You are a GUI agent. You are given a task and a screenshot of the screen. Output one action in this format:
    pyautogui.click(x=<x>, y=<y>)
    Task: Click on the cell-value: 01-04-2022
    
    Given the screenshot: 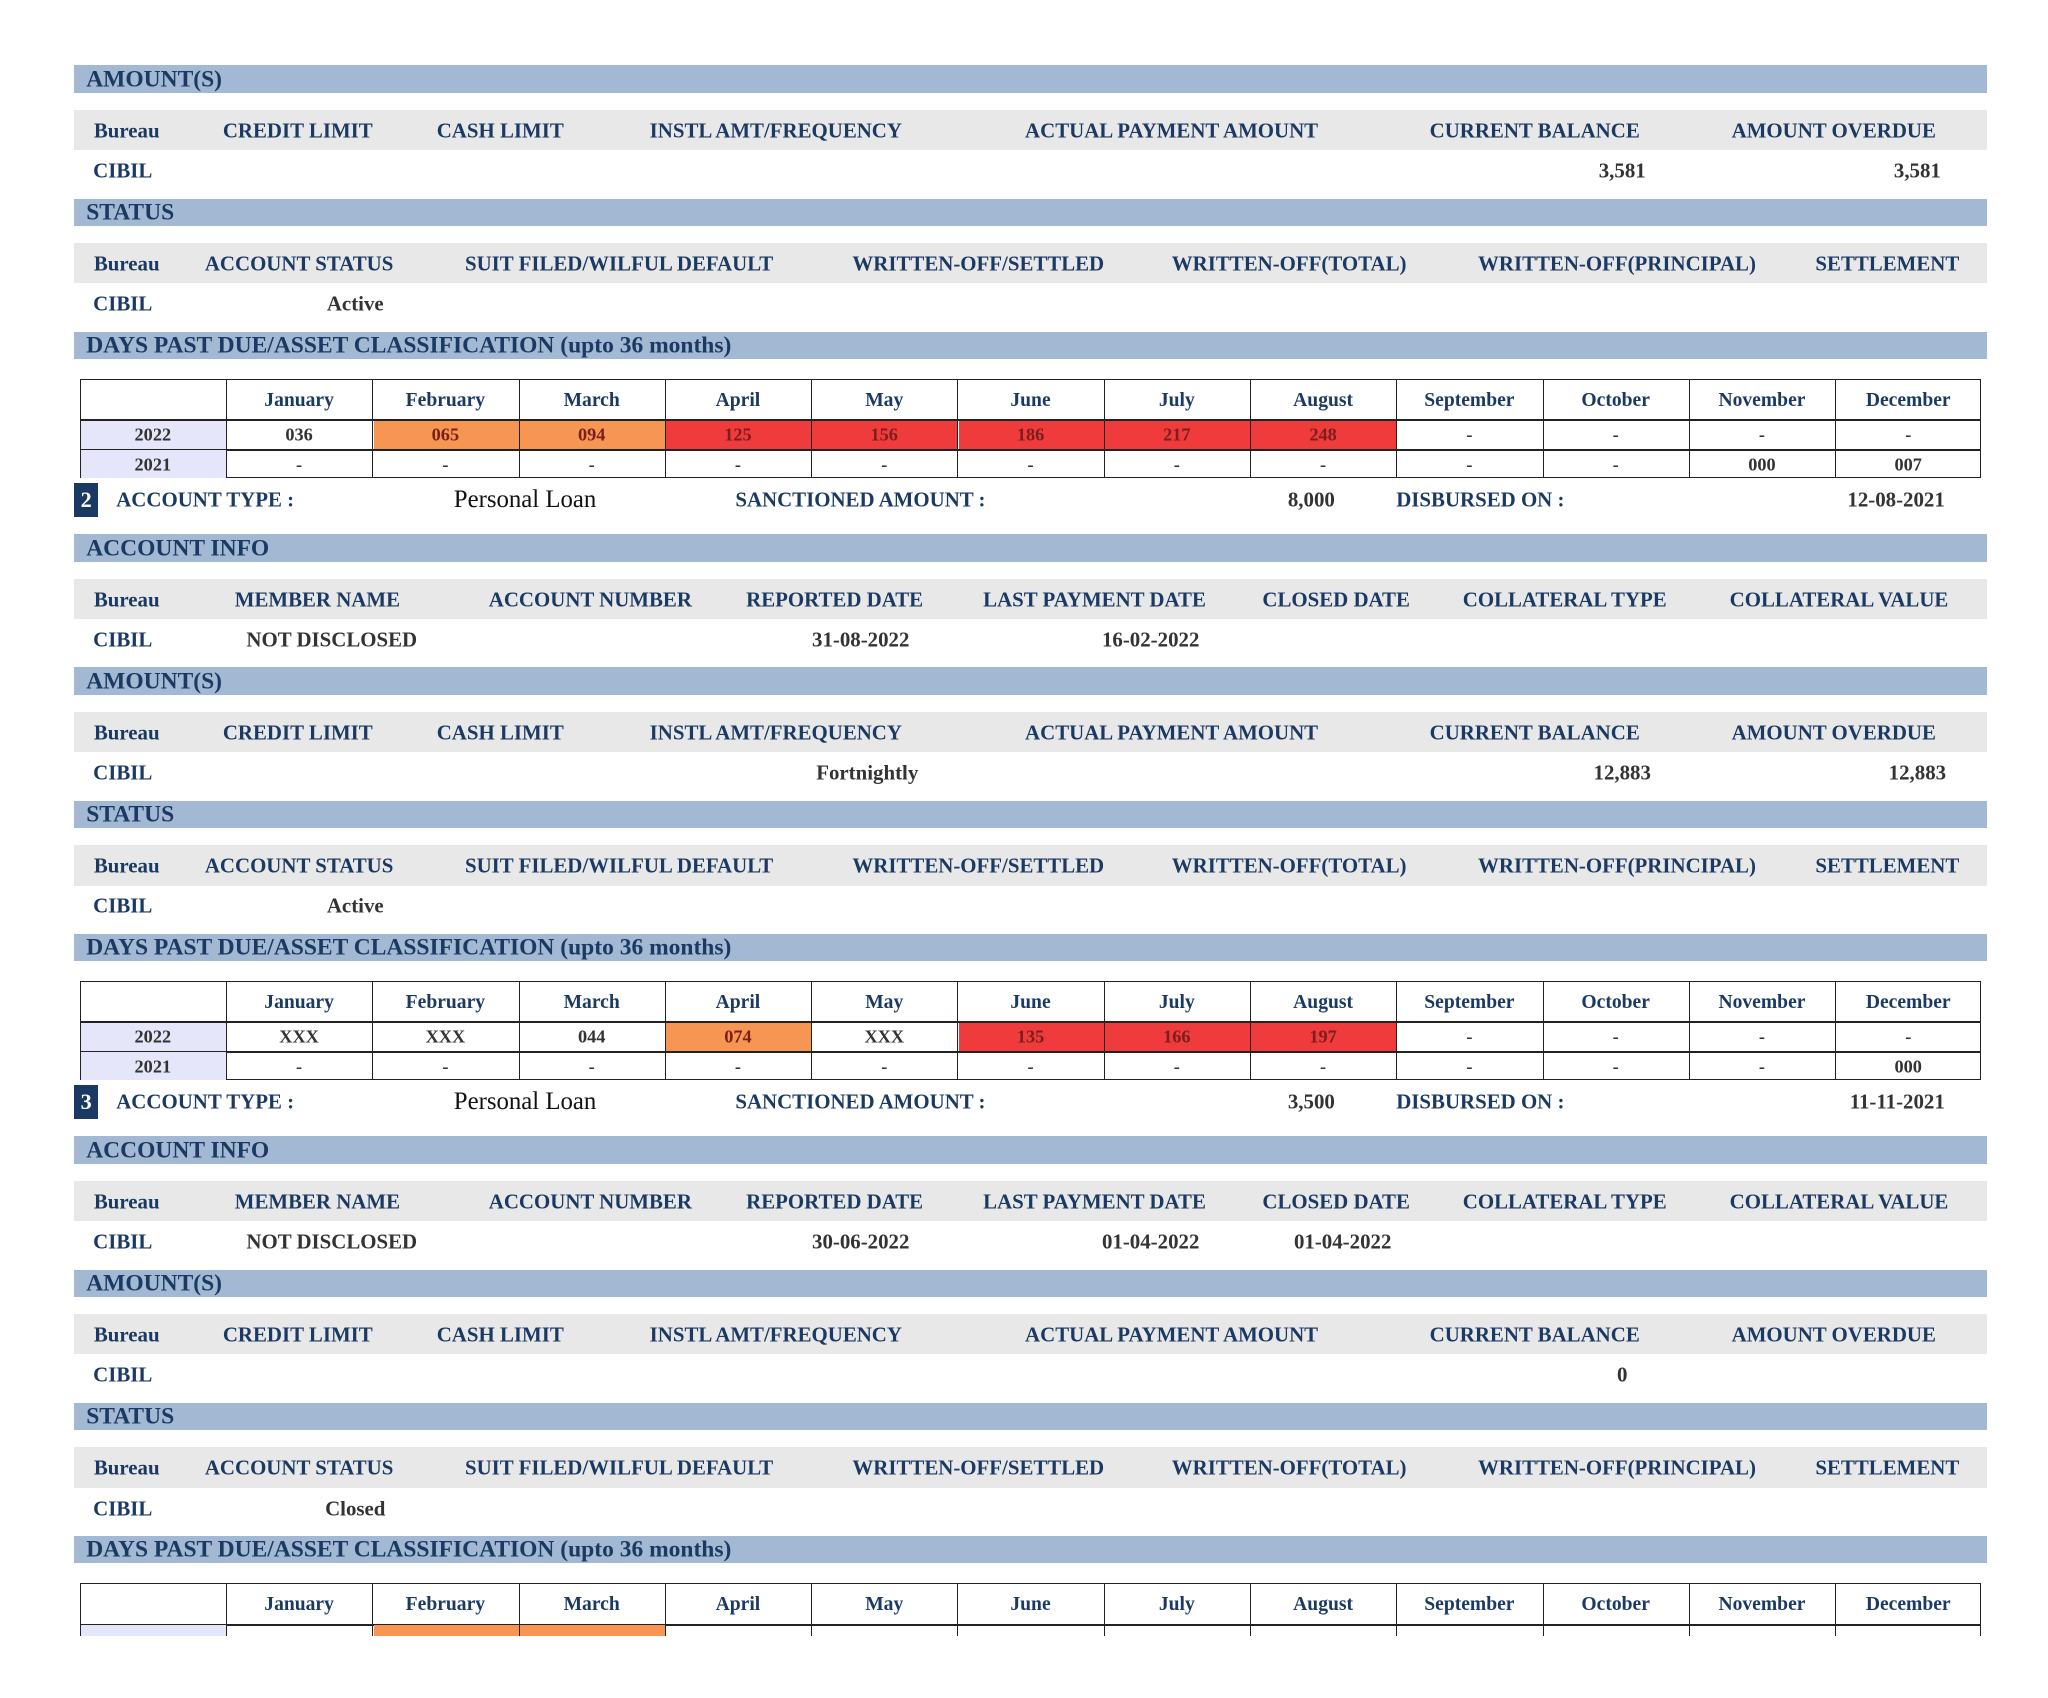 What is the action you would take?
    pyautogui.click(x=1342, y=1241)
    